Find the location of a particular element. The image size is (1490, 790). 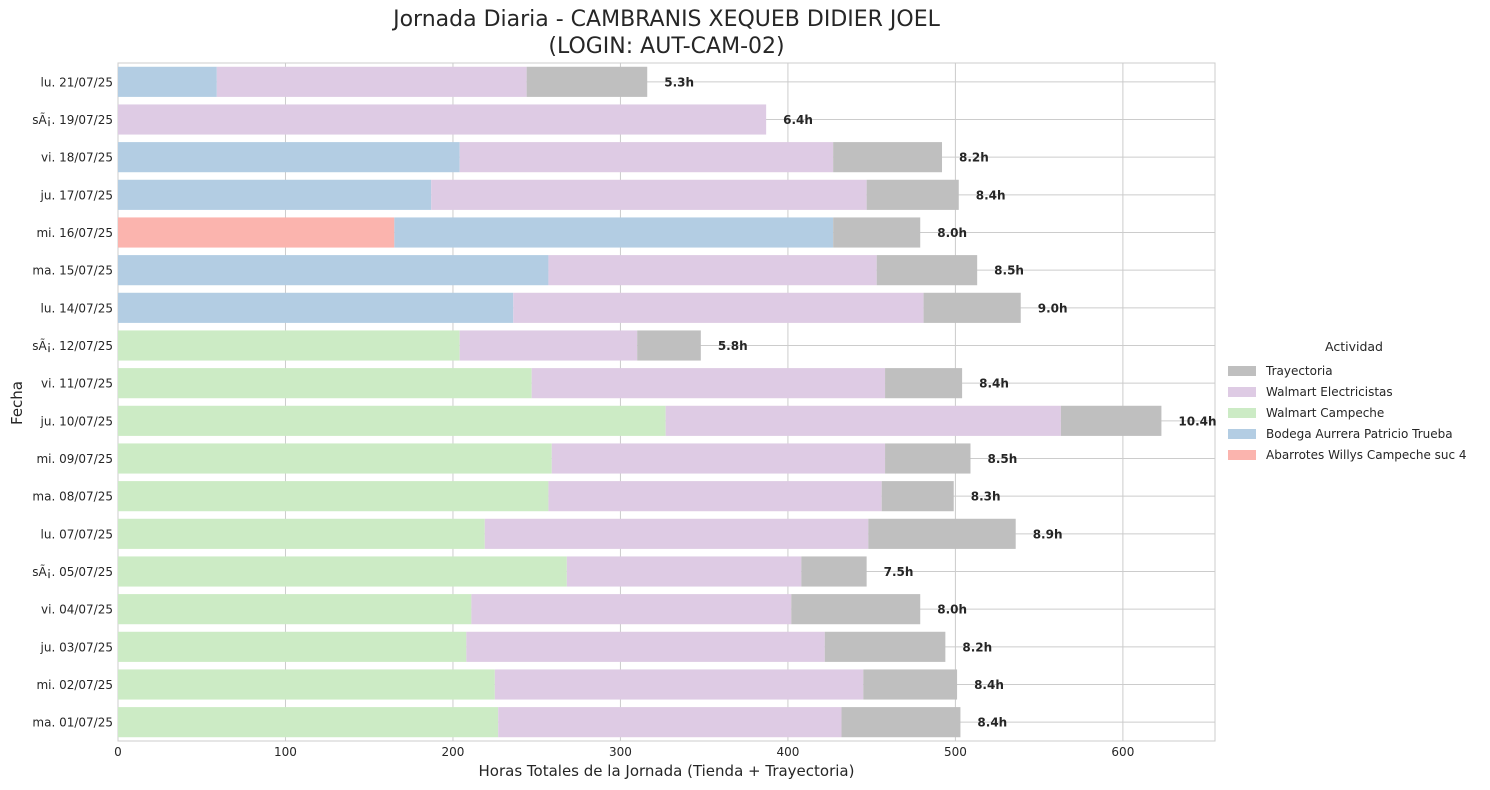

y-tick-label: ju. 03/07/25 is located at coordinates (76, 647).